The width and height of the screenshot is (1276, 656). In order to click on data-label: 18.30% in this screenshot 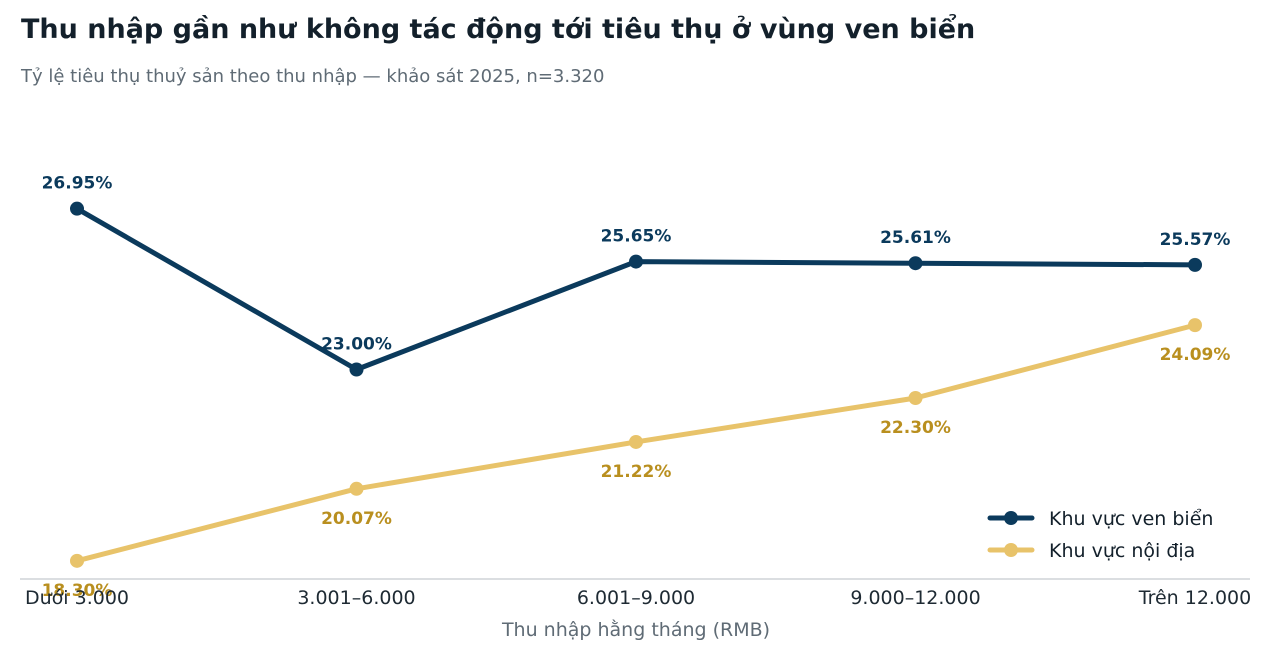, I will do `click(77, 591)`.